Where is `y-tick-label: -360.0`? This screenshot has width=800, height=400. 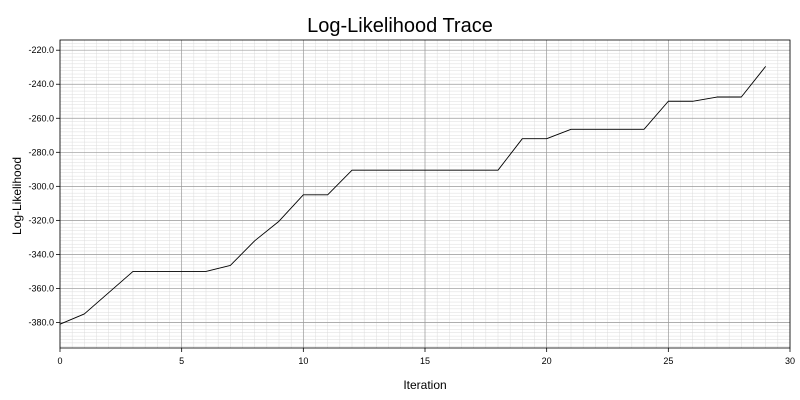 y-tick-label: -360.0 is located at coordinates (41, 288).